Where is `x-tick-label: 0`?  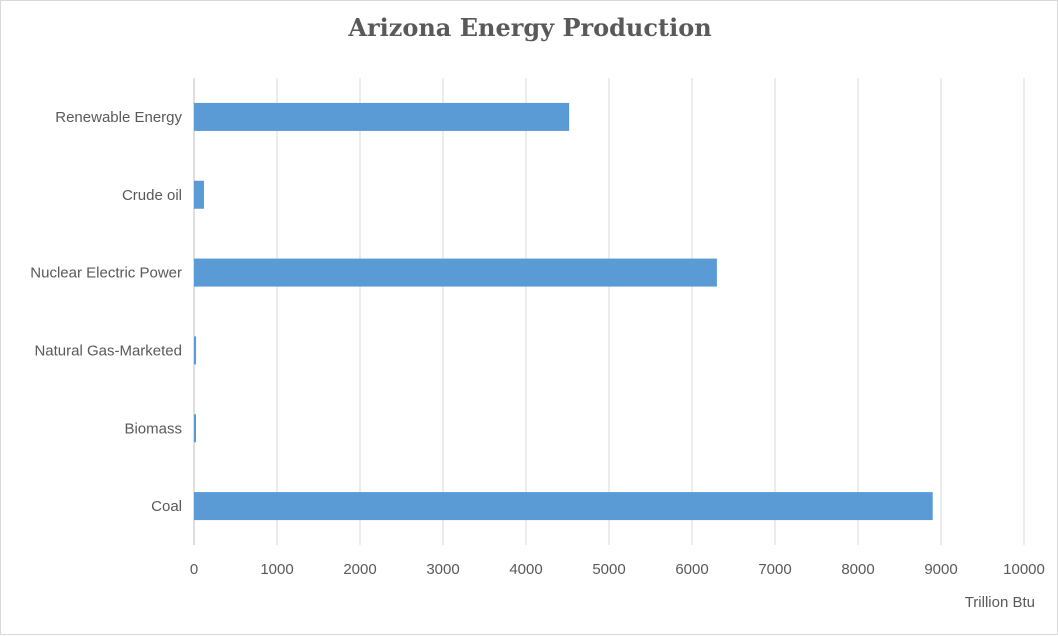
x-tick-label: 0 is located at coordinates (194, 569).